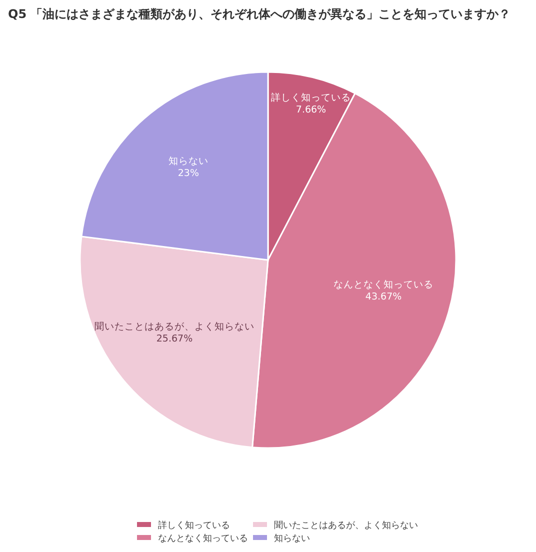 The height and width of the screenshot is (552, 536). I want to click on slice-label: 知らない, so click(188, 160).